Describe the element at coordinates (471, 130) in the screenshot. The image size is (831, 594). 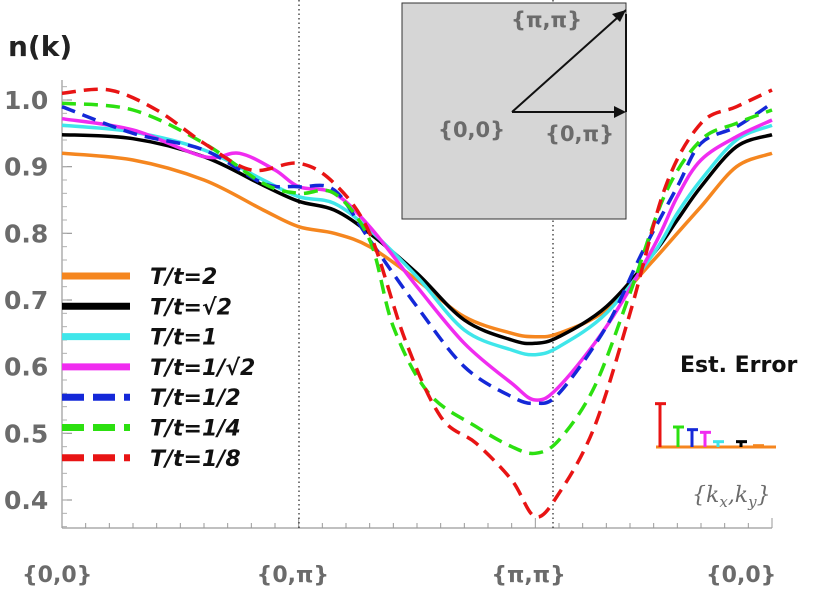
I see `inset-label-origin: {0,0}` at that location.